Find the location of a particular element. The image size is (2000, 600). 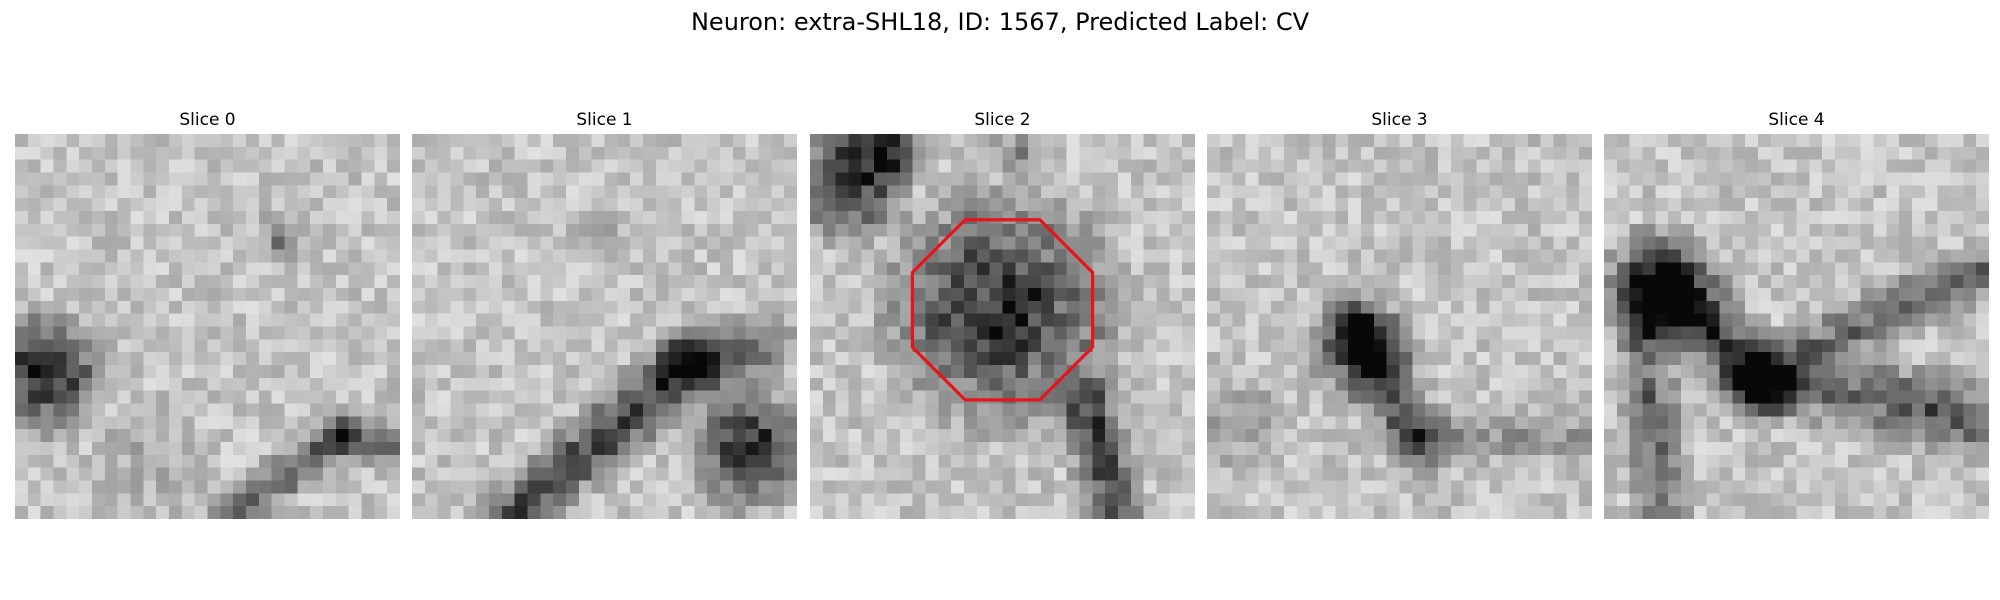

slice-title-4: Slice 4 is located at coordinates (1796, 120).